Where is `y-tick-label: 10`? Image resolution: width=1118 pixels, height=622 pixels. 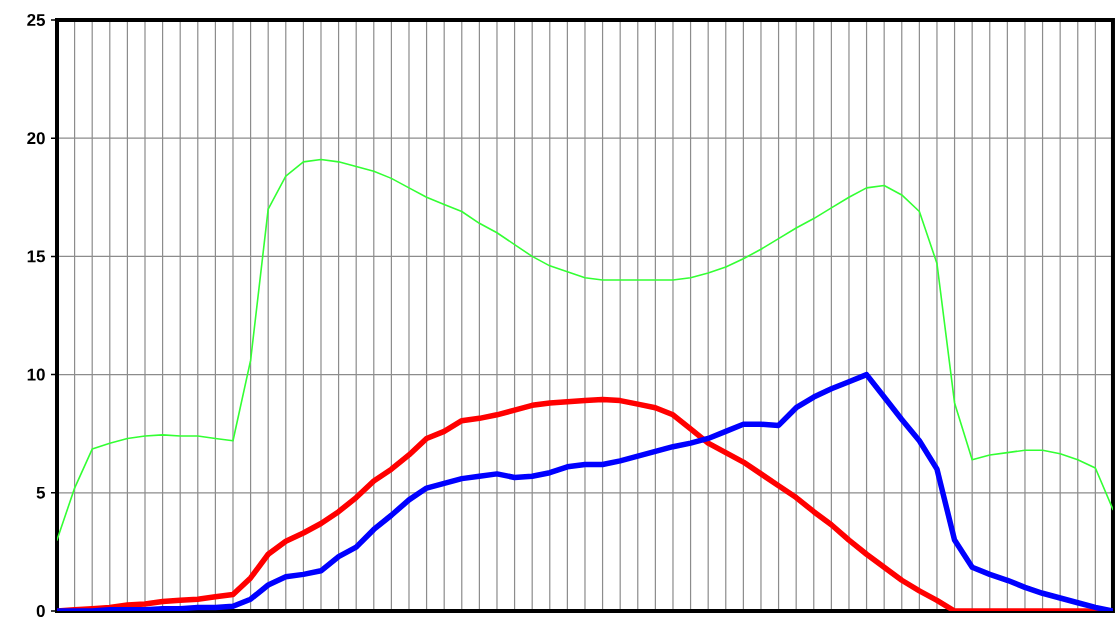
y-tick-label: 10 is located at coordinates (36, 374).